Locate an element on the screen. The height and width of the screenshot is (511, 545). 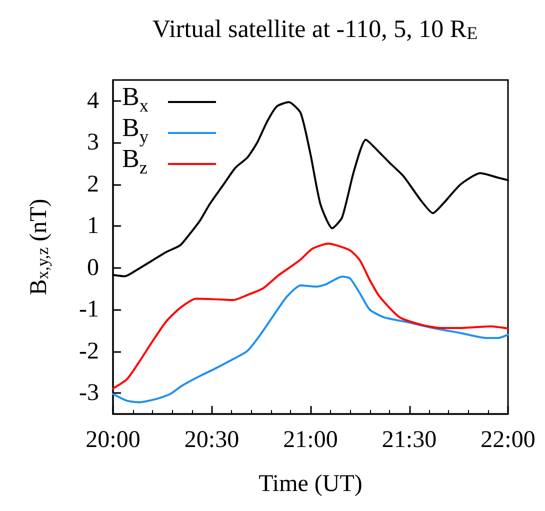
legend-label: B$_{y}$ is located at coordinates (135, 130).